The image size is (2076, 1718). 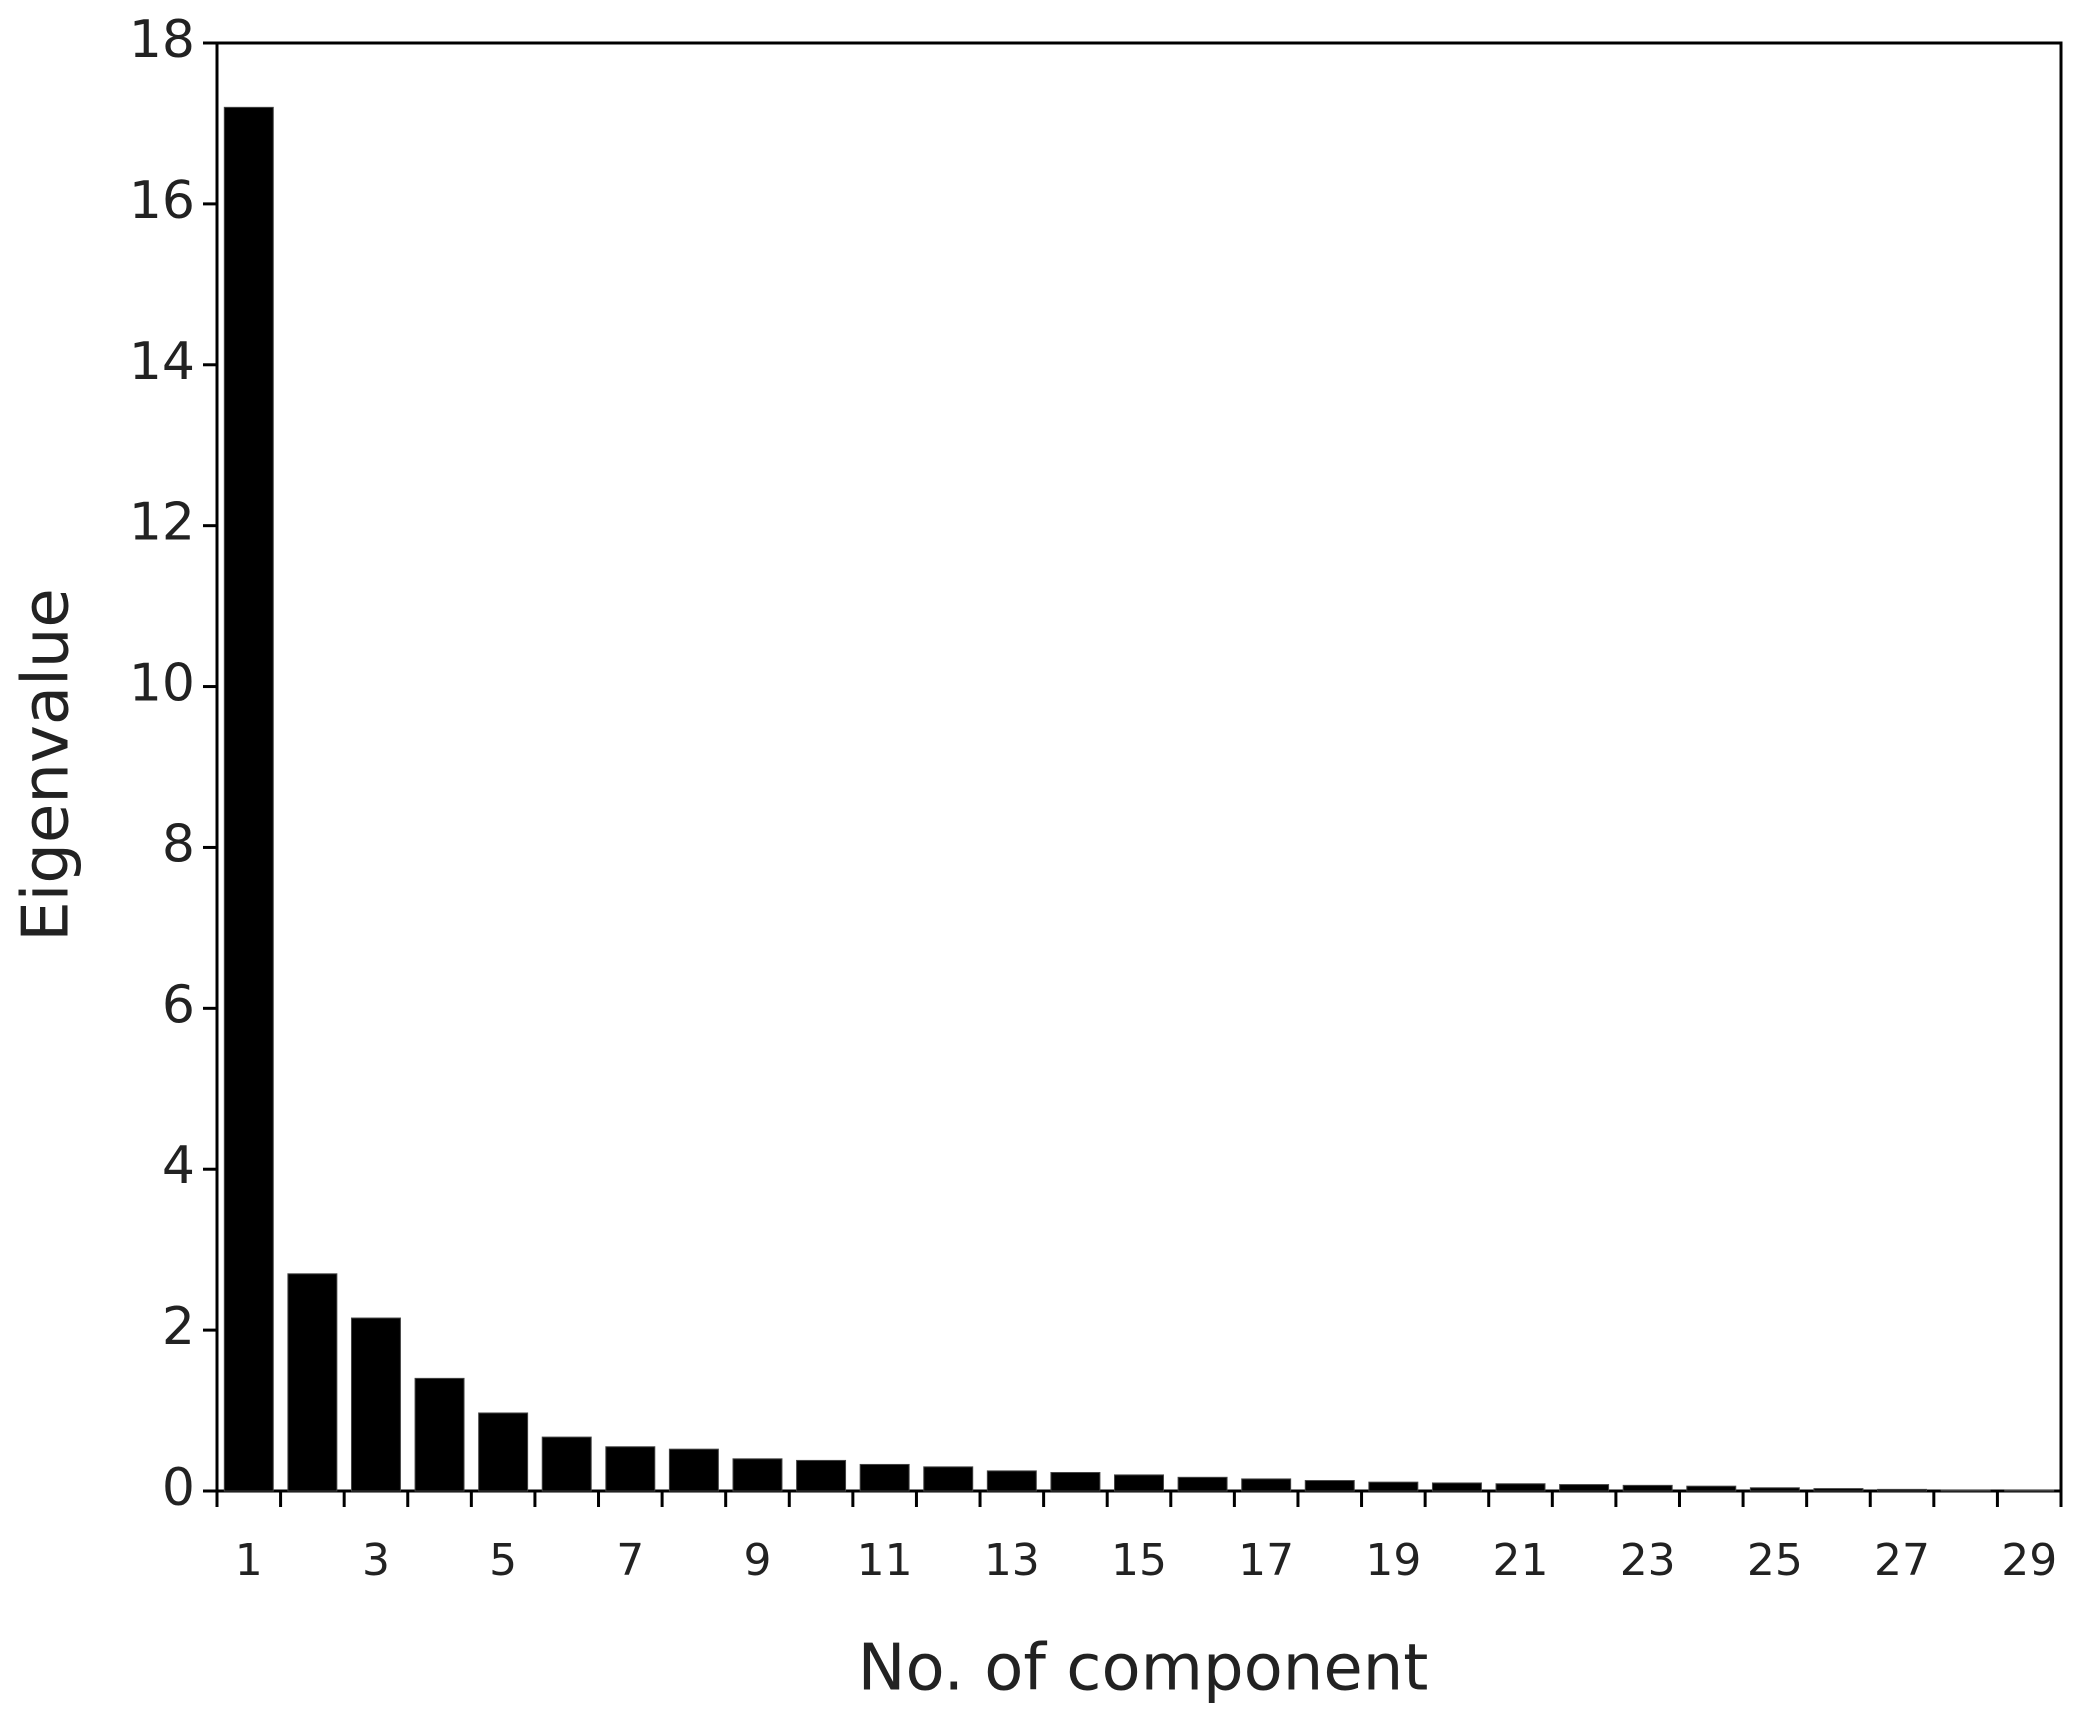 What do you see at coordinates (1143, 1669) in the screenshot?
I see `x-axis-title: No. of component` at bounding box center [1143, 1669].